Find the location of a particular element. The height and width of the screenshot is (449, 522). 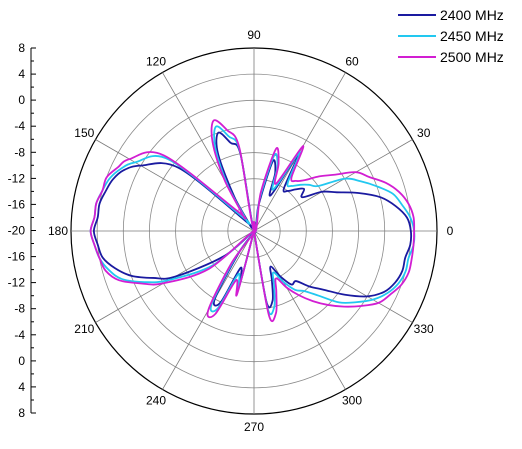

angle-label: 240 is located at coordinates (156, 401).